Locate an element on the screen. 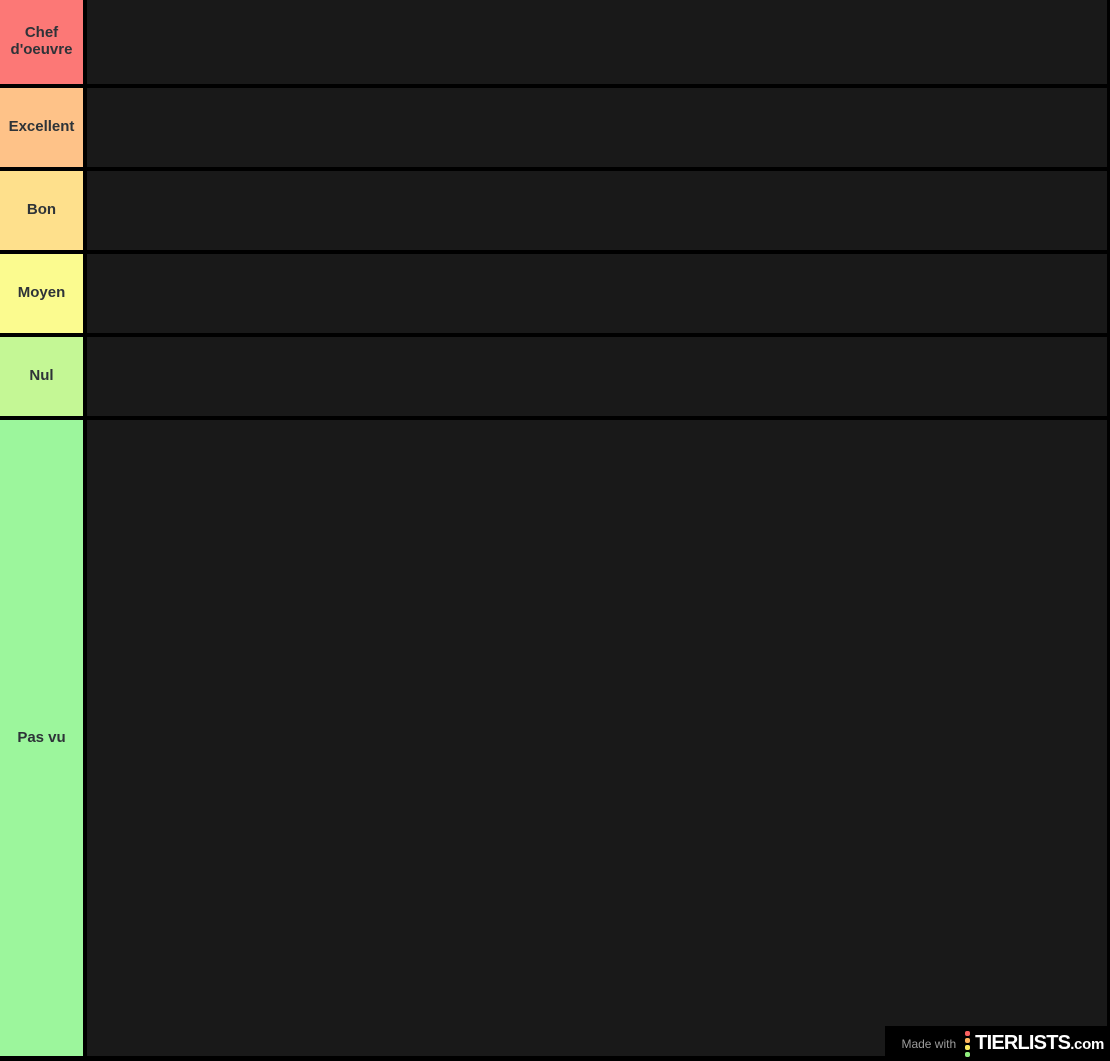 The width and height of the screenshot is (1110, 1061). tier-label-text: Bon is located at coordinates (41, 210).